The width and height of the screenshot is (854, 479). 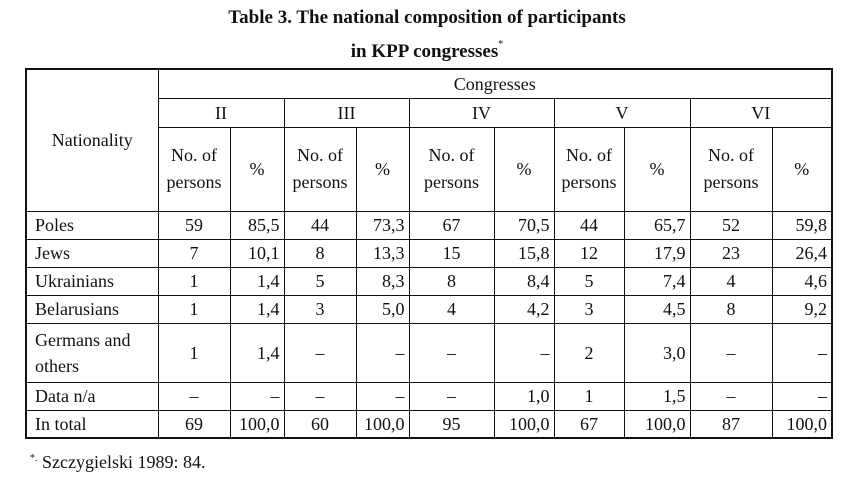 What do you see at coordinates (257, 225) in the screenshot?
I see `table-cell: 85,5` at bounding box center [257, 225].